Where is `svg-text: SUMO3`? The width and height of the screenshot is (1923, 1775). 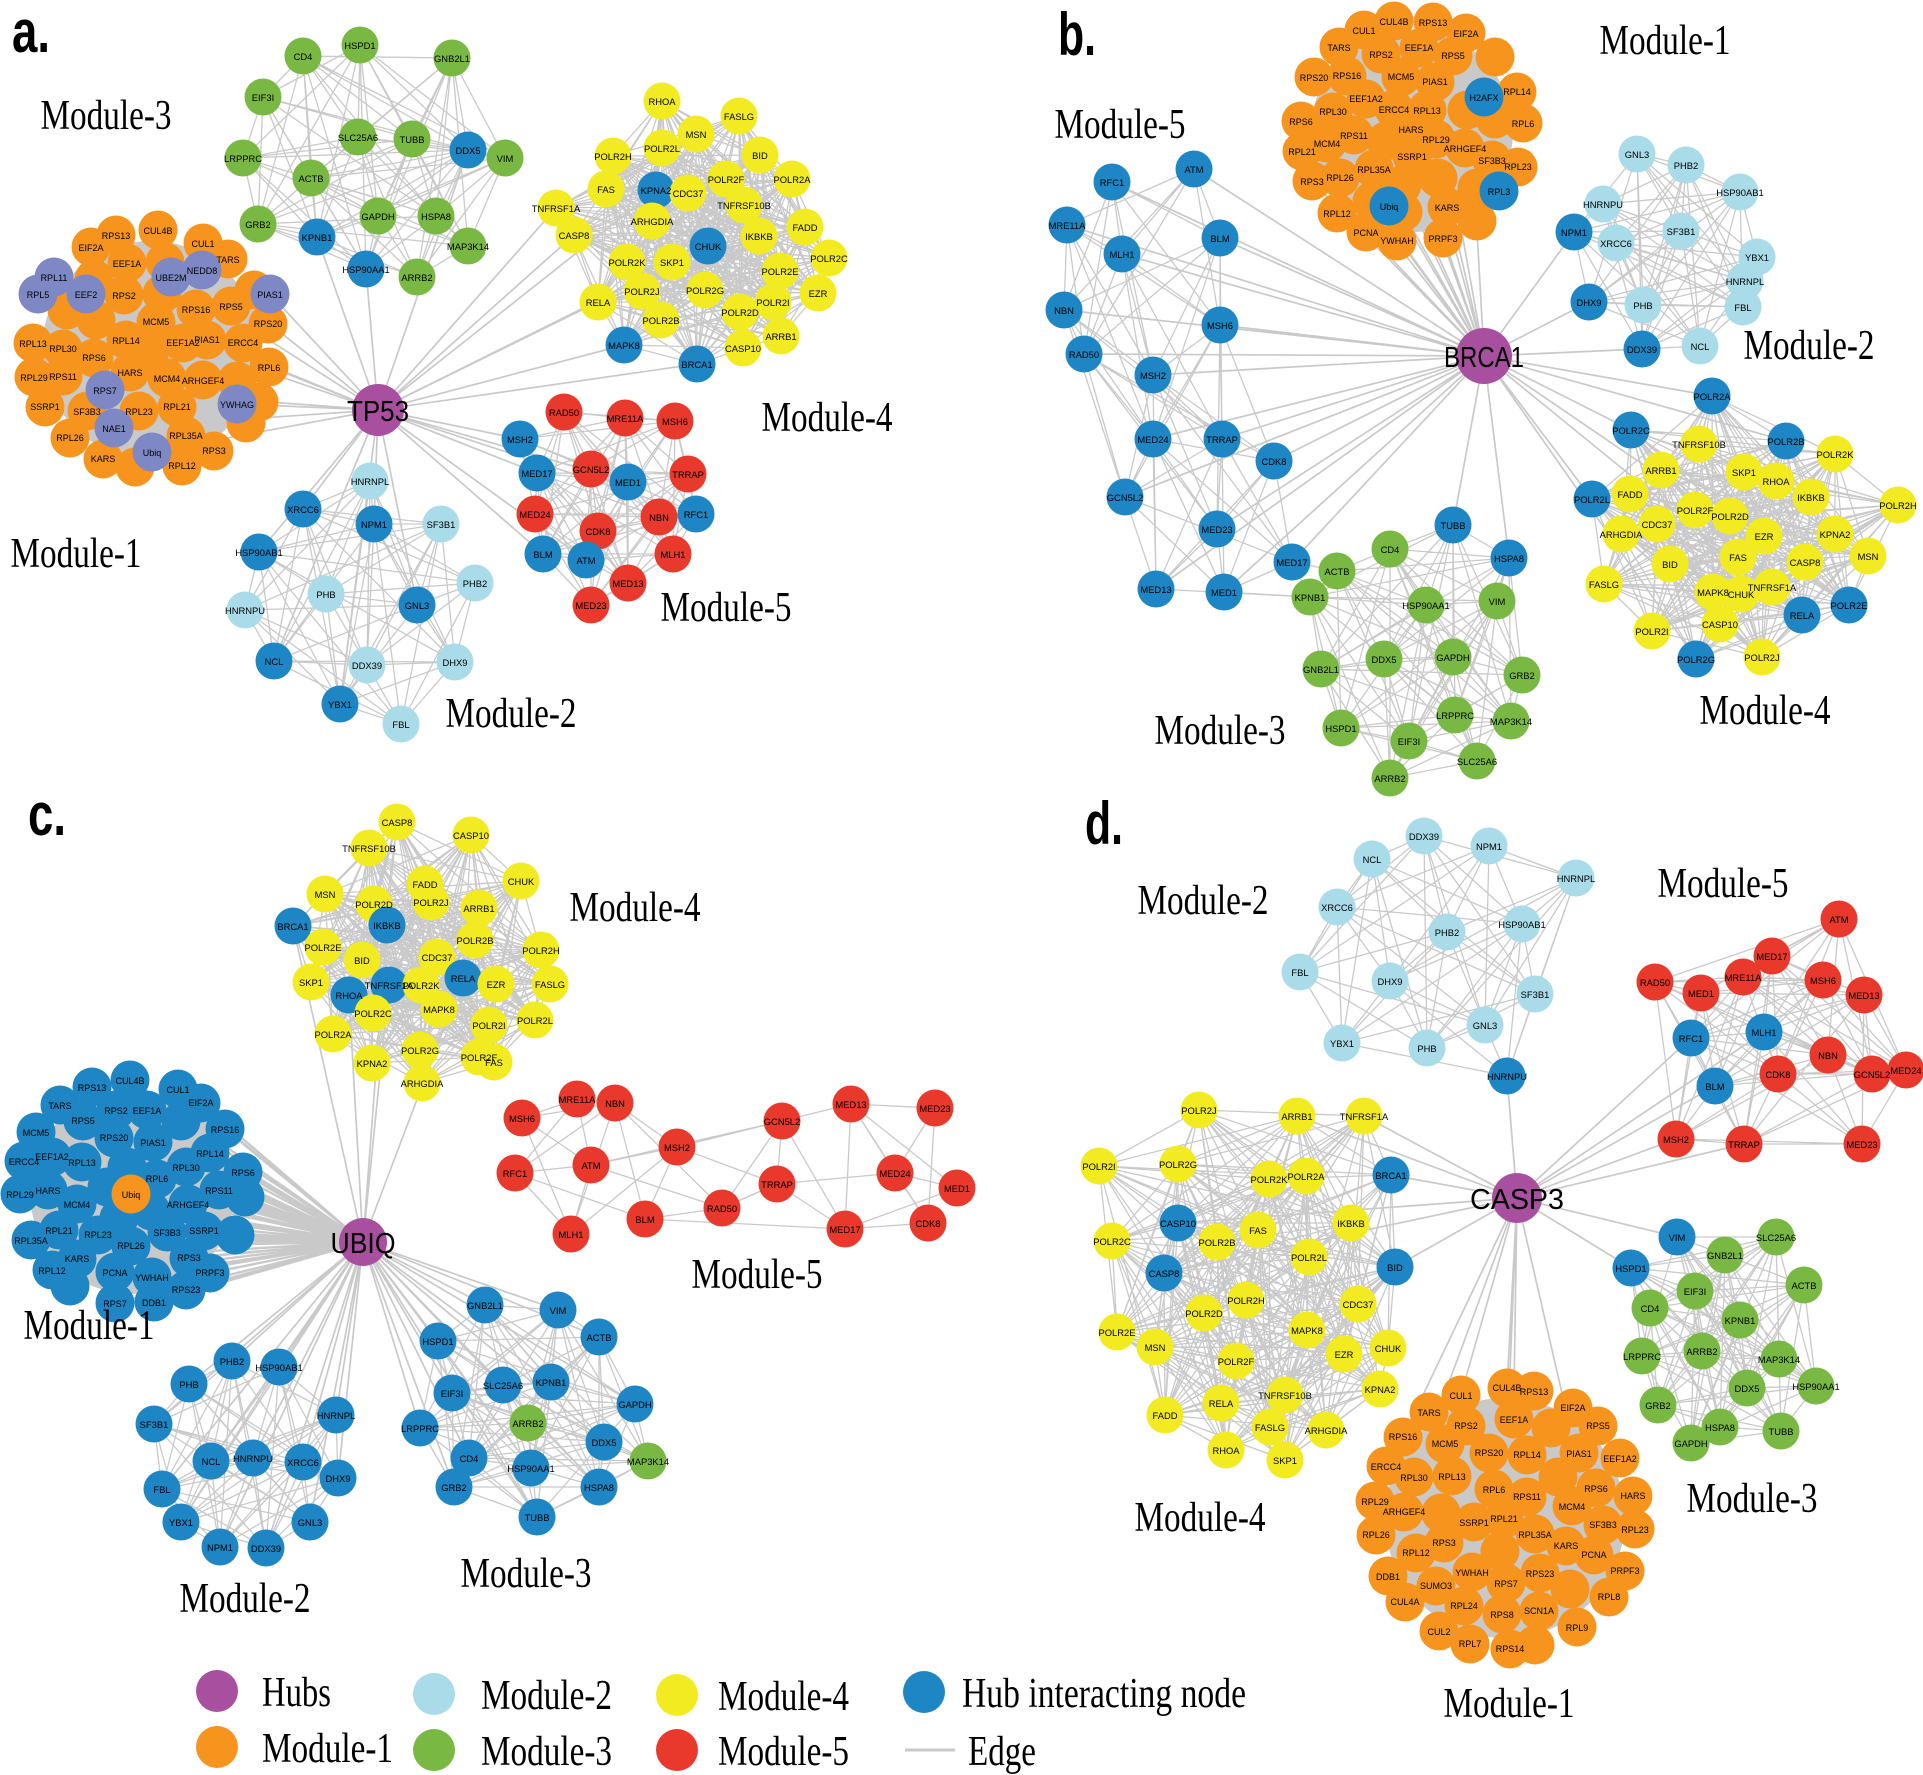
svg-text: SUMO3 is located at coordinates (1436, 1586).